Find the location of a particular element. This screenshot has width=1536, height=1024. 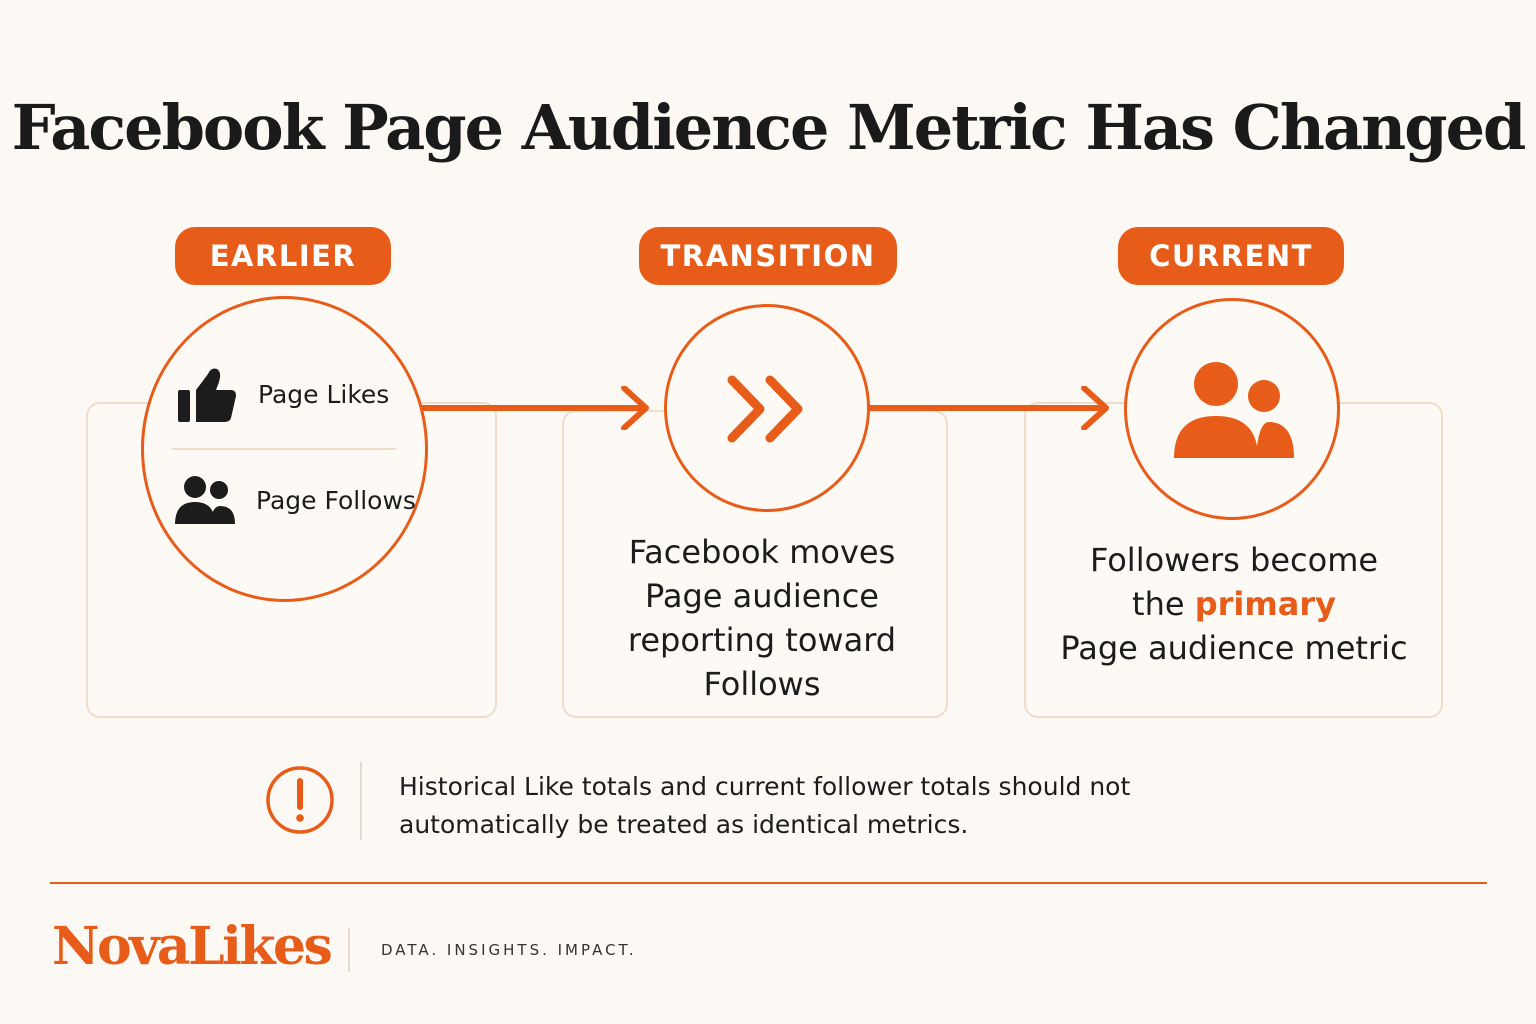

stage-circle-transition is located at coordinates (767, 408).